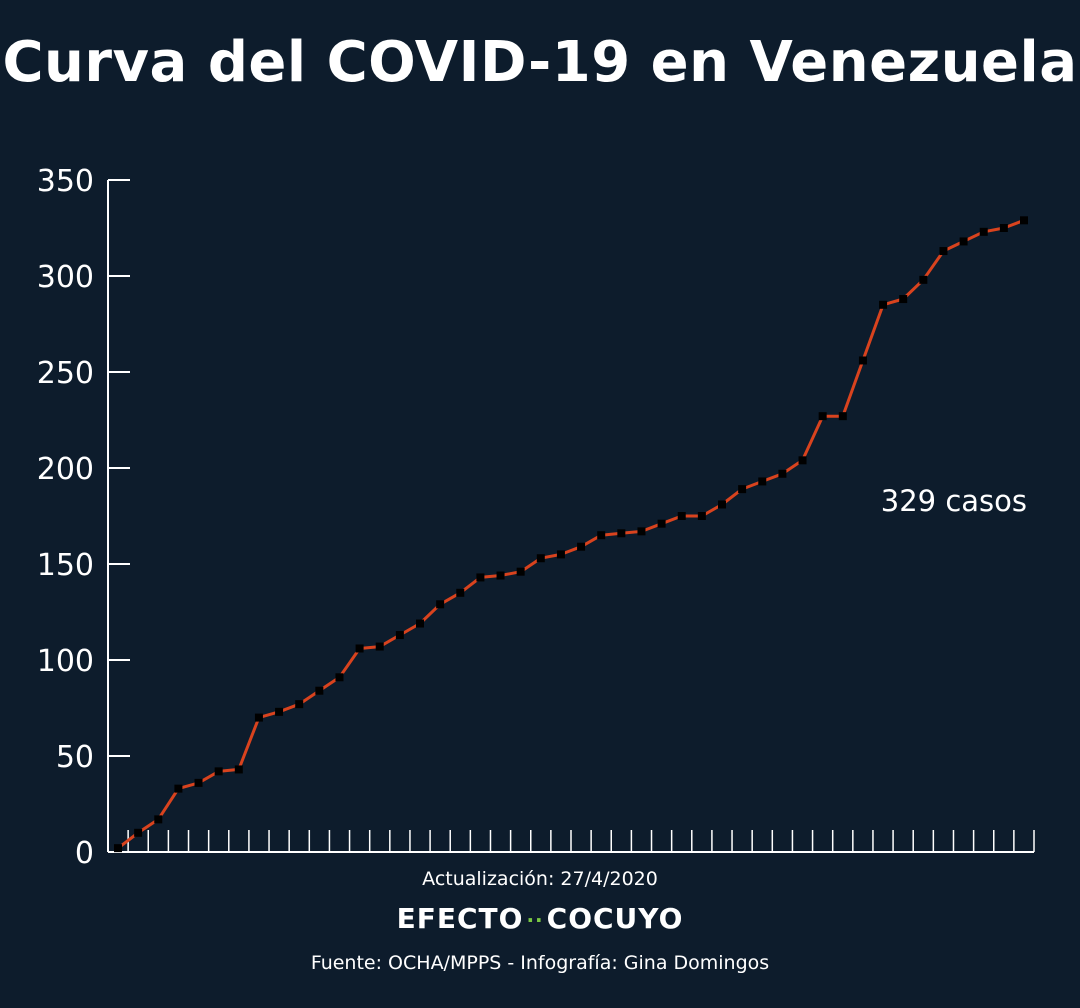  Describe the element at coordinates (954, 501) in the screenshot. I see `total-cases-annotation: 329 casos` at that location.